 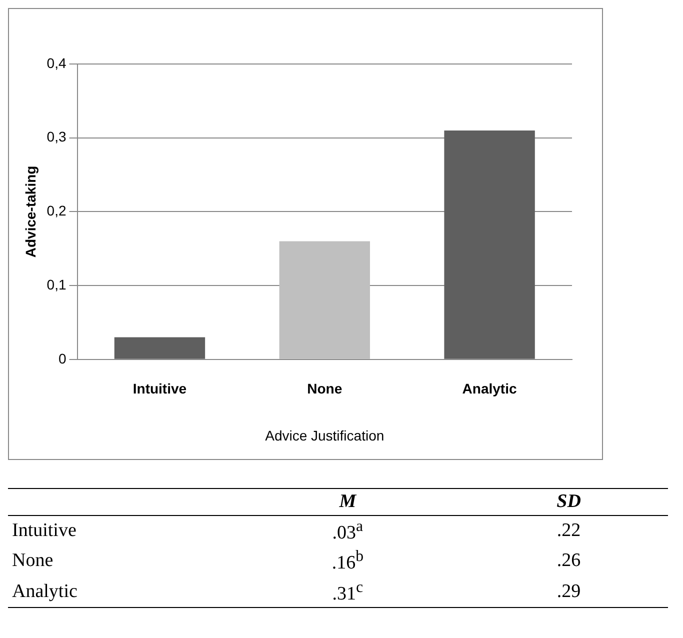 I want to click on x-axis-title: Advice Justification, so click(x=324, y=435).